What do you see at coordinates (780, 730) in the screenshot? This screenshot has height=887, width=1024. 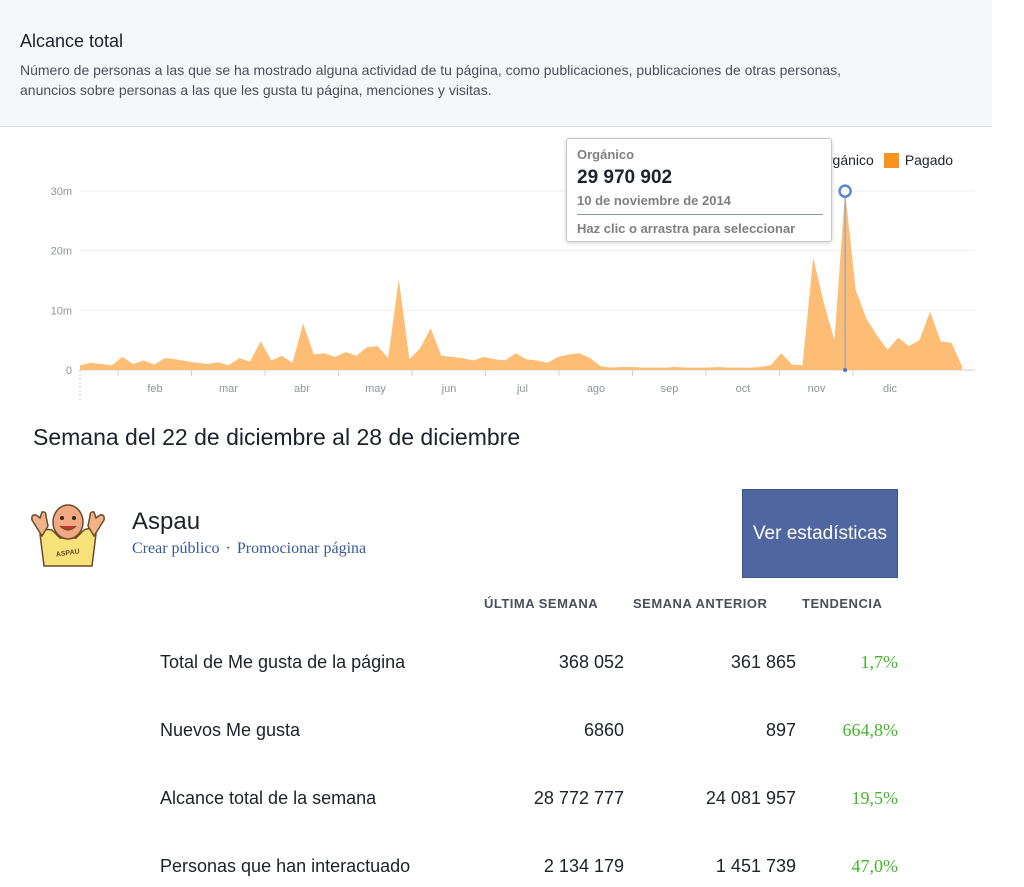 I see `row-previous-week: 897` at bounding box center [780, 730].